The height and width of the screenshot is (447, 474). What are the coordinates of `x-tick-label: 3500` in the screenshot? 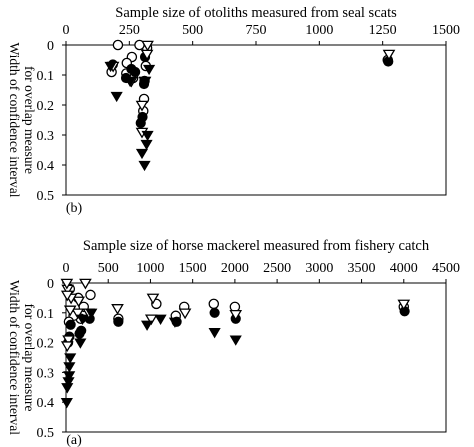 It's located at (362, 268).